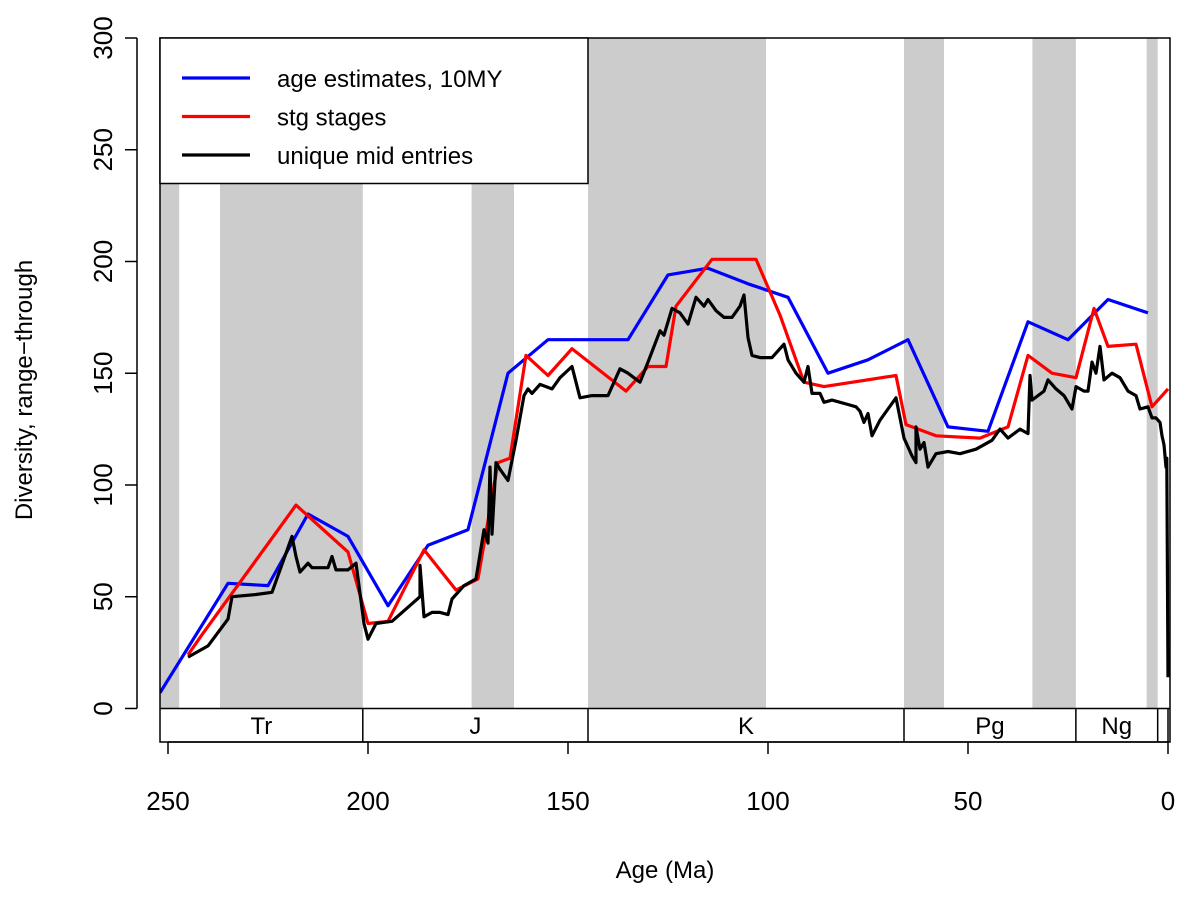  Describe the element at coordinates (767, 801) in the screenshot. I see `x-tick-label: 100` at that location.